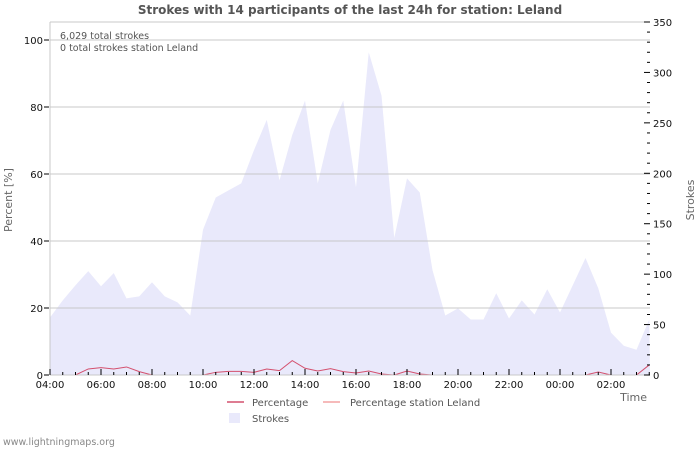 This screenshot has width=700, height=450. What do you see at coordinates (356, 385) in the screenshot?
I see `svg-text: 16:00` at bounding box center [356, 385].